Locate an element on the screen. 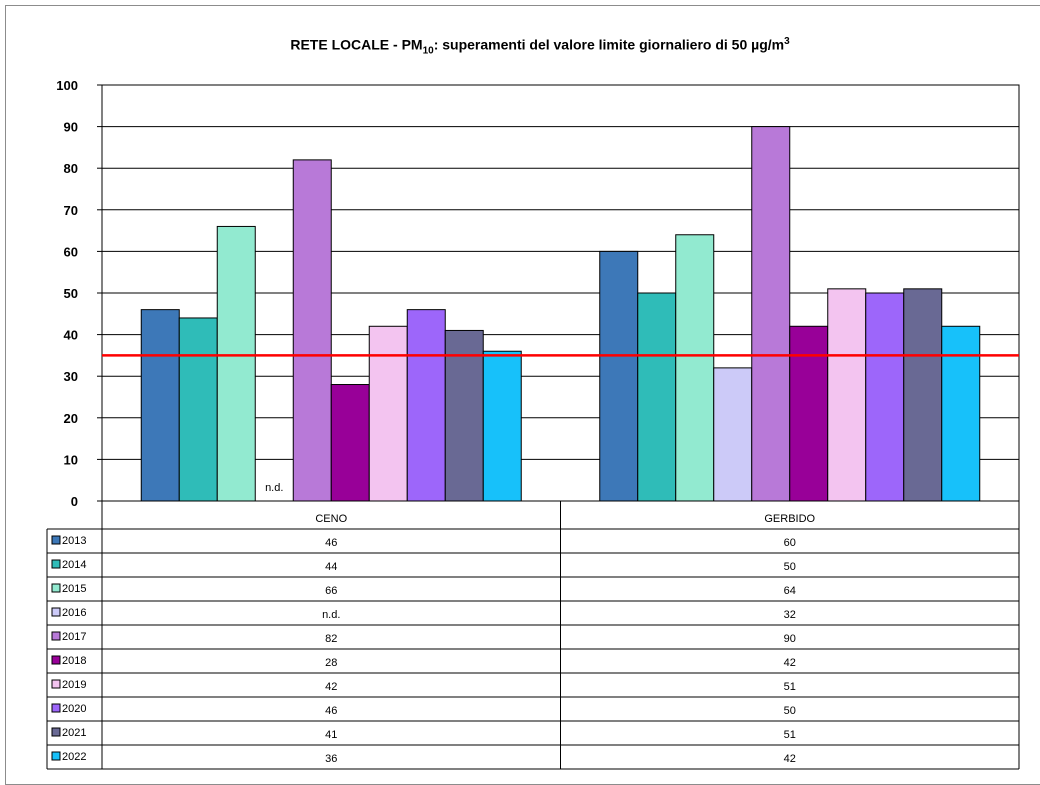  data-table-cell: n.d. is located at coordinates (331, 615).